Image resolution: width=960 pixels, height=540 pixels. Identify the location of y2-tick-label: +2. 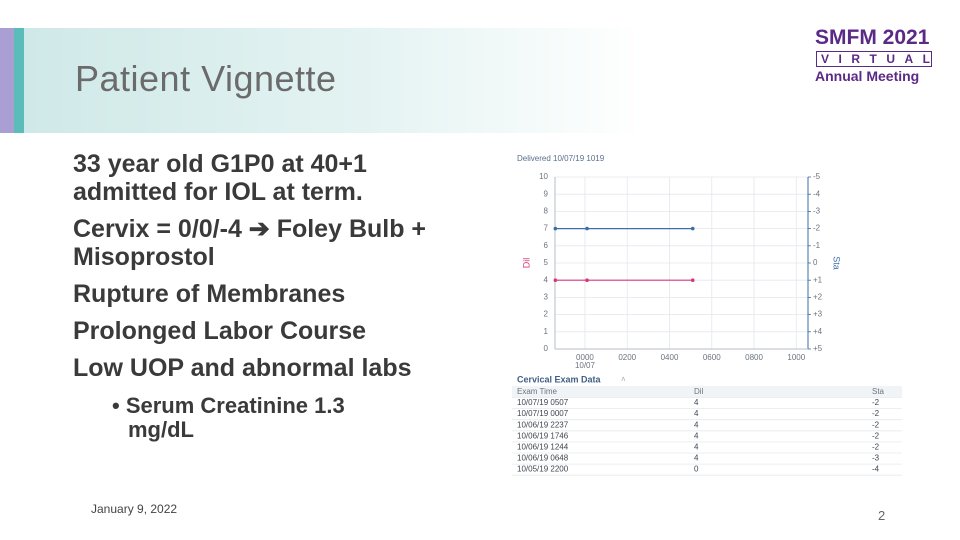
(818, 297).